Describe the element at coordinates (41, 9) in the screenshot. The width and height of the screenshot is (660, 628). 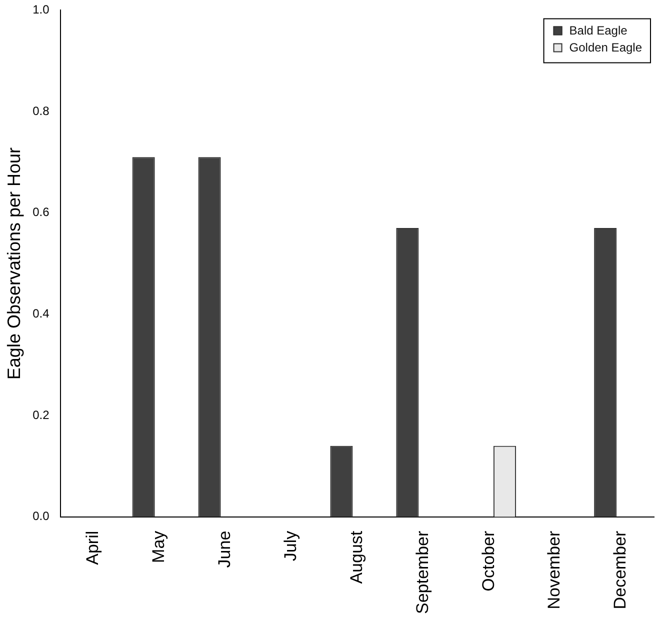
I see `y-tick-label: 1.0` at that location.